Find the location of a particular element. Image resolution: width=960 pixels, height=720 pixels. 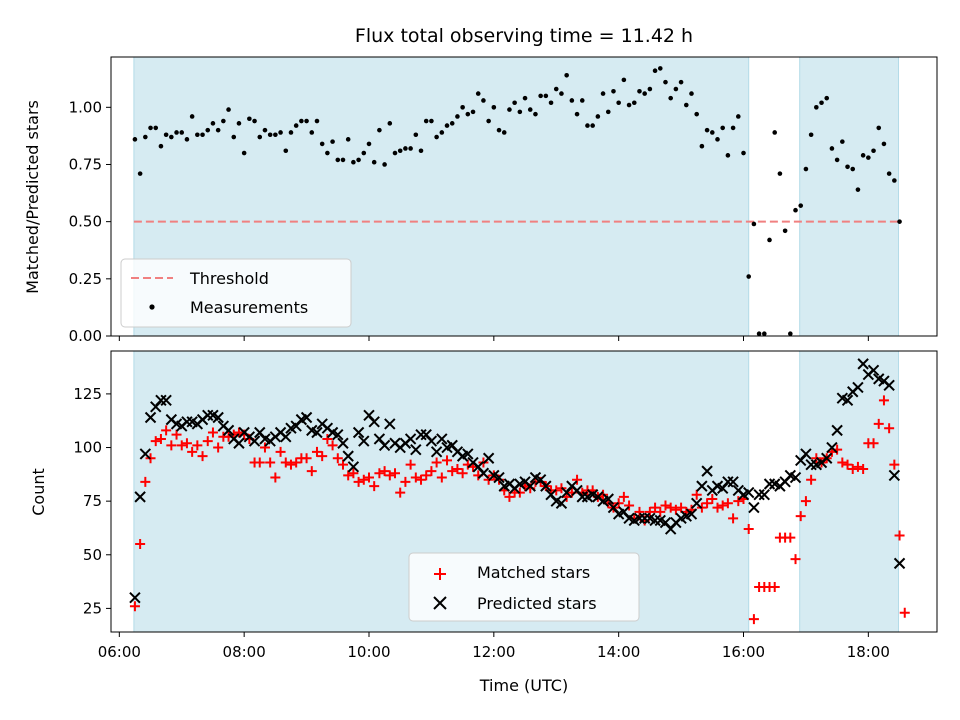

y-tick-label-2: 0.50 is located at coordinates (85, 222).